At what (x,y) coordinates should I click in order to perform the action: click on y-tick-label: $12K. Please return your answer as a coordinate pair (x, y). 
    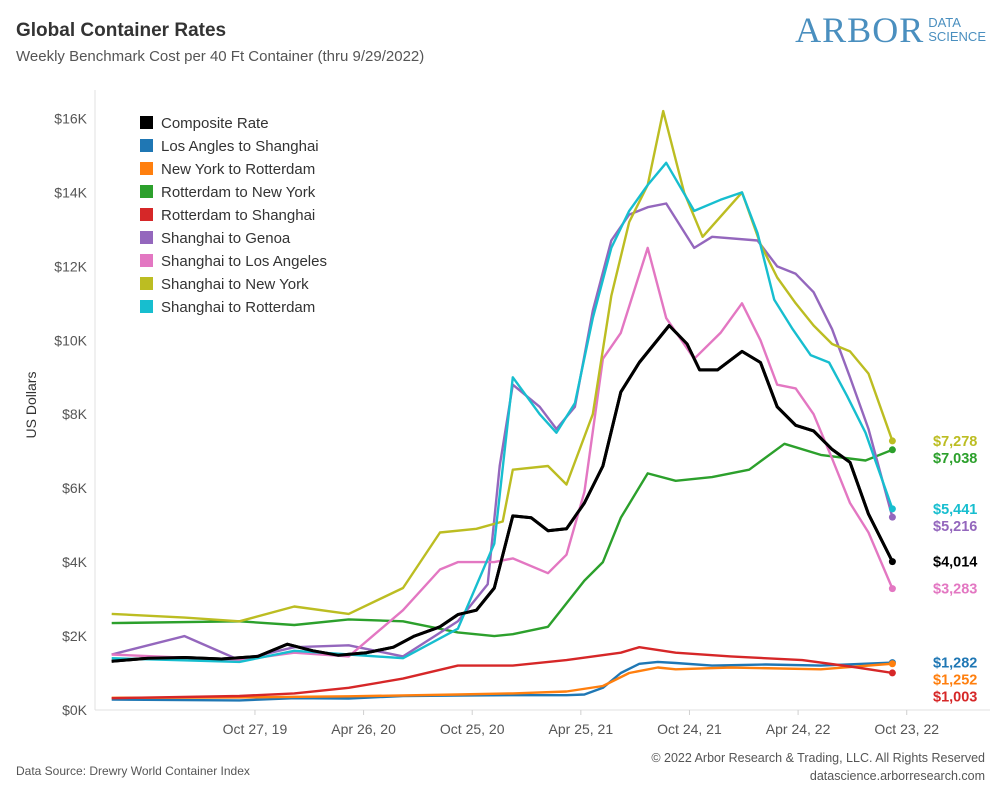
    Looking at the image, I should click on (70, 266).